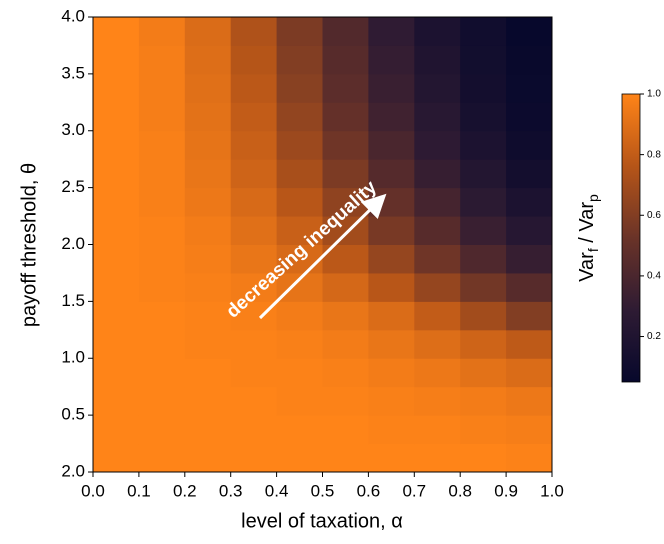  Describe the element at coordinates (29, 245) in the screenshot. I see `y-axis-label: payoff threshold, θ` at that location.